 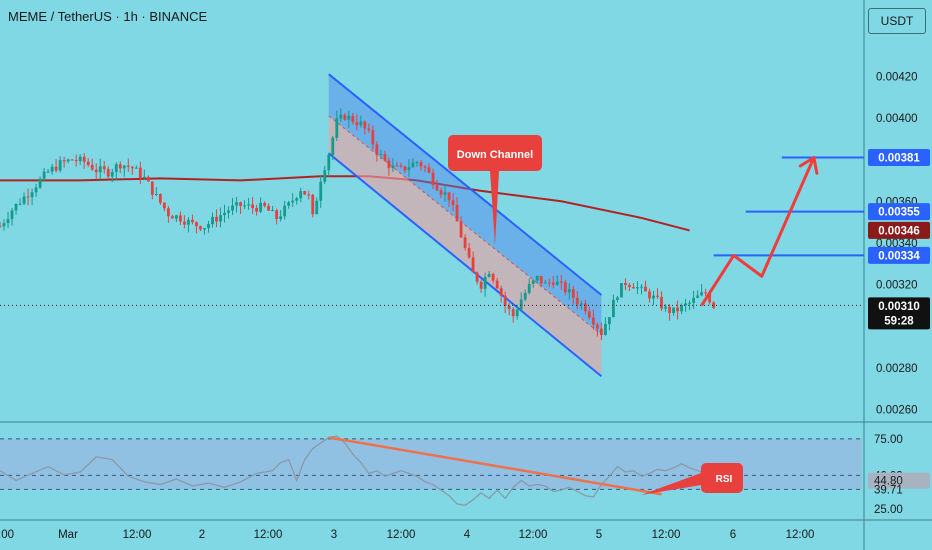 I want to click on down-channel-label: Down Channel, so click(x=495, y=155).